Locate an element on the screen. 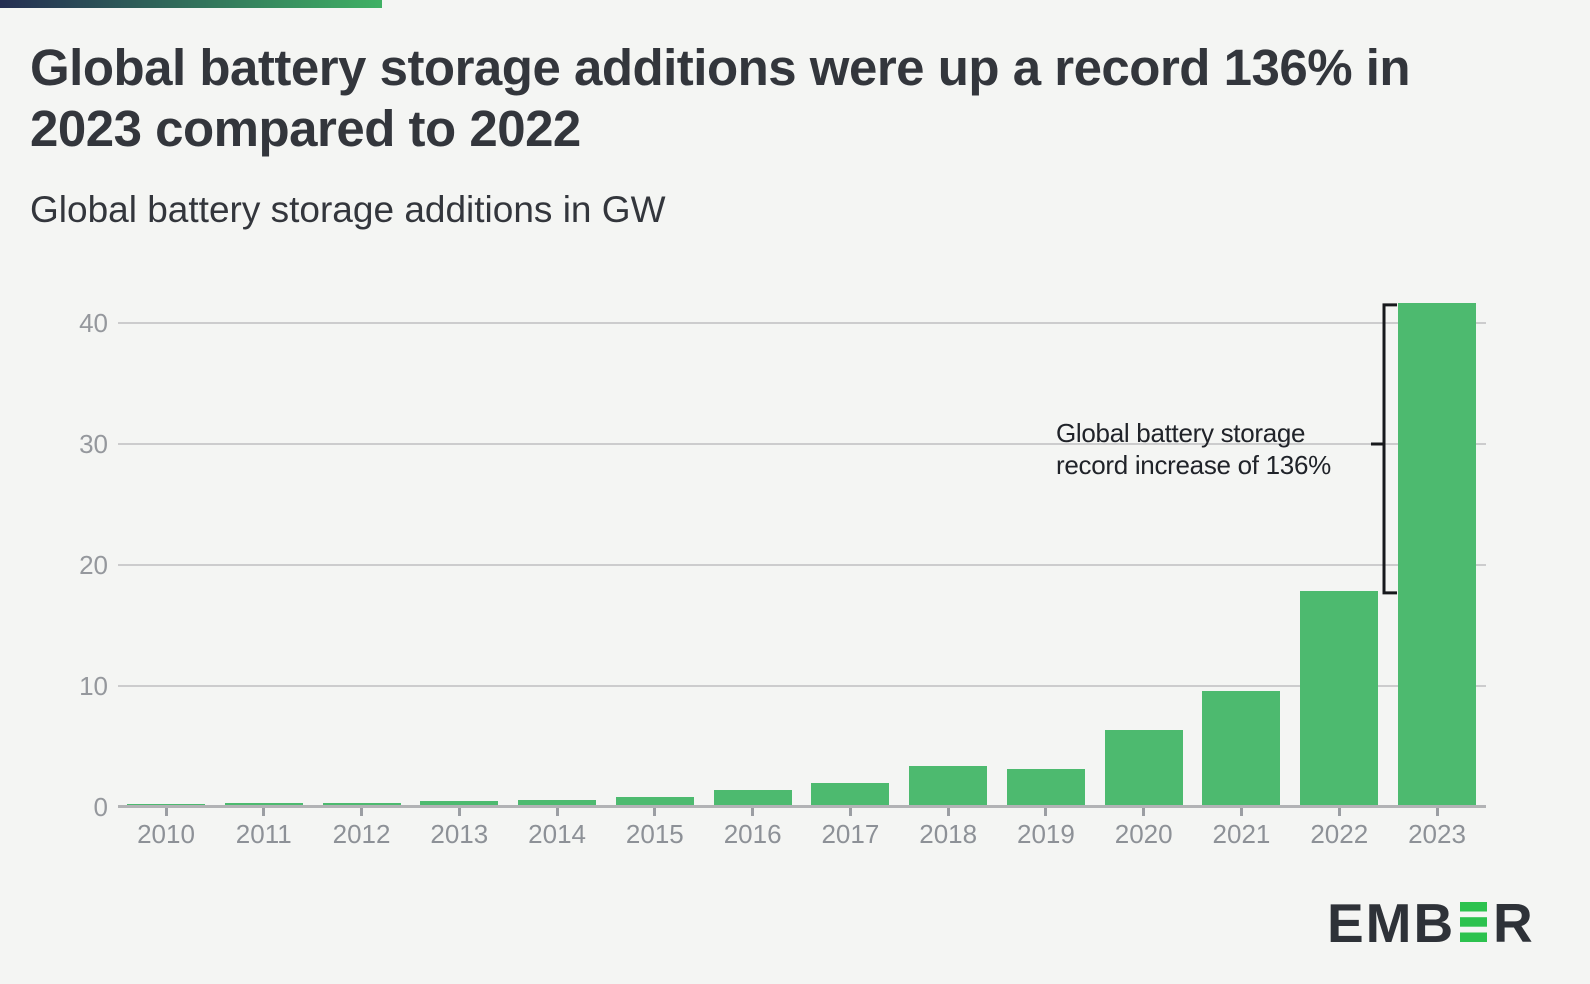 The width and height of the screenshot is (1590, 984). x-tick-2015 is located at coordinates (655, 812).